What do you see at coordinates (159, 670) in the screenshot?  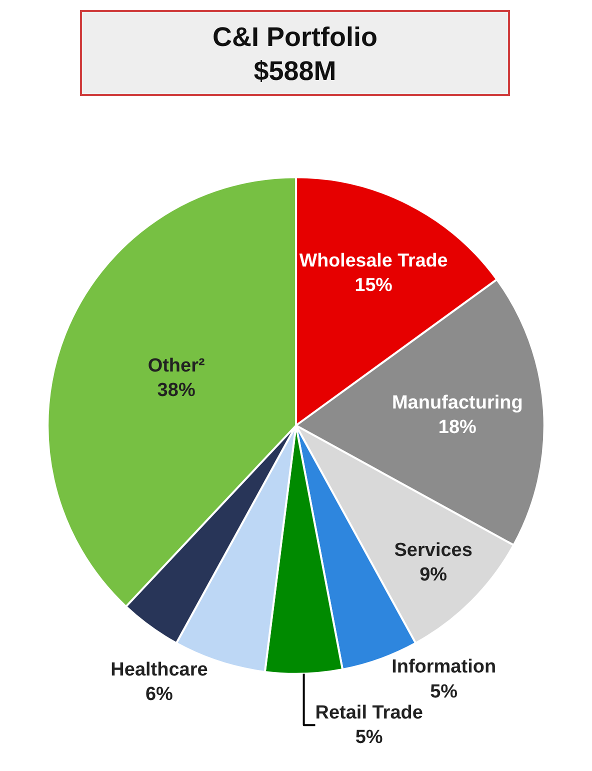 I see `slice-label: Healthcare` at bounding box center [159, 670].